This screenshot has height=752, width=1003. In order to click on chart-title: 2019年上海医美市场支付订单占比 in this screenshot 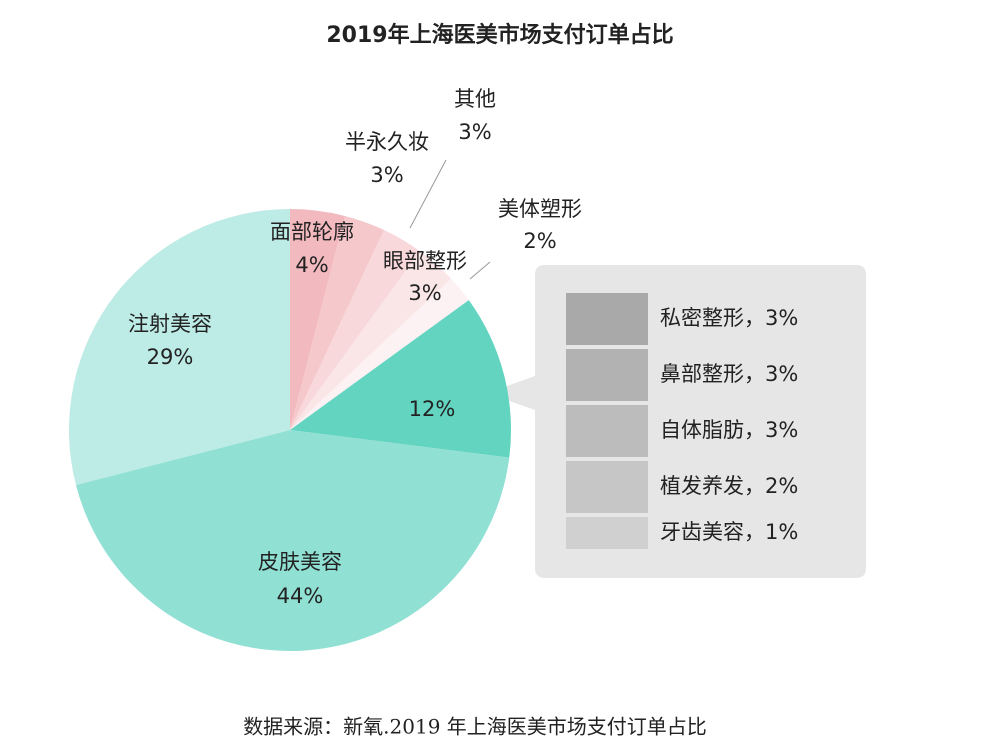, I will do `click(499, 35)`.